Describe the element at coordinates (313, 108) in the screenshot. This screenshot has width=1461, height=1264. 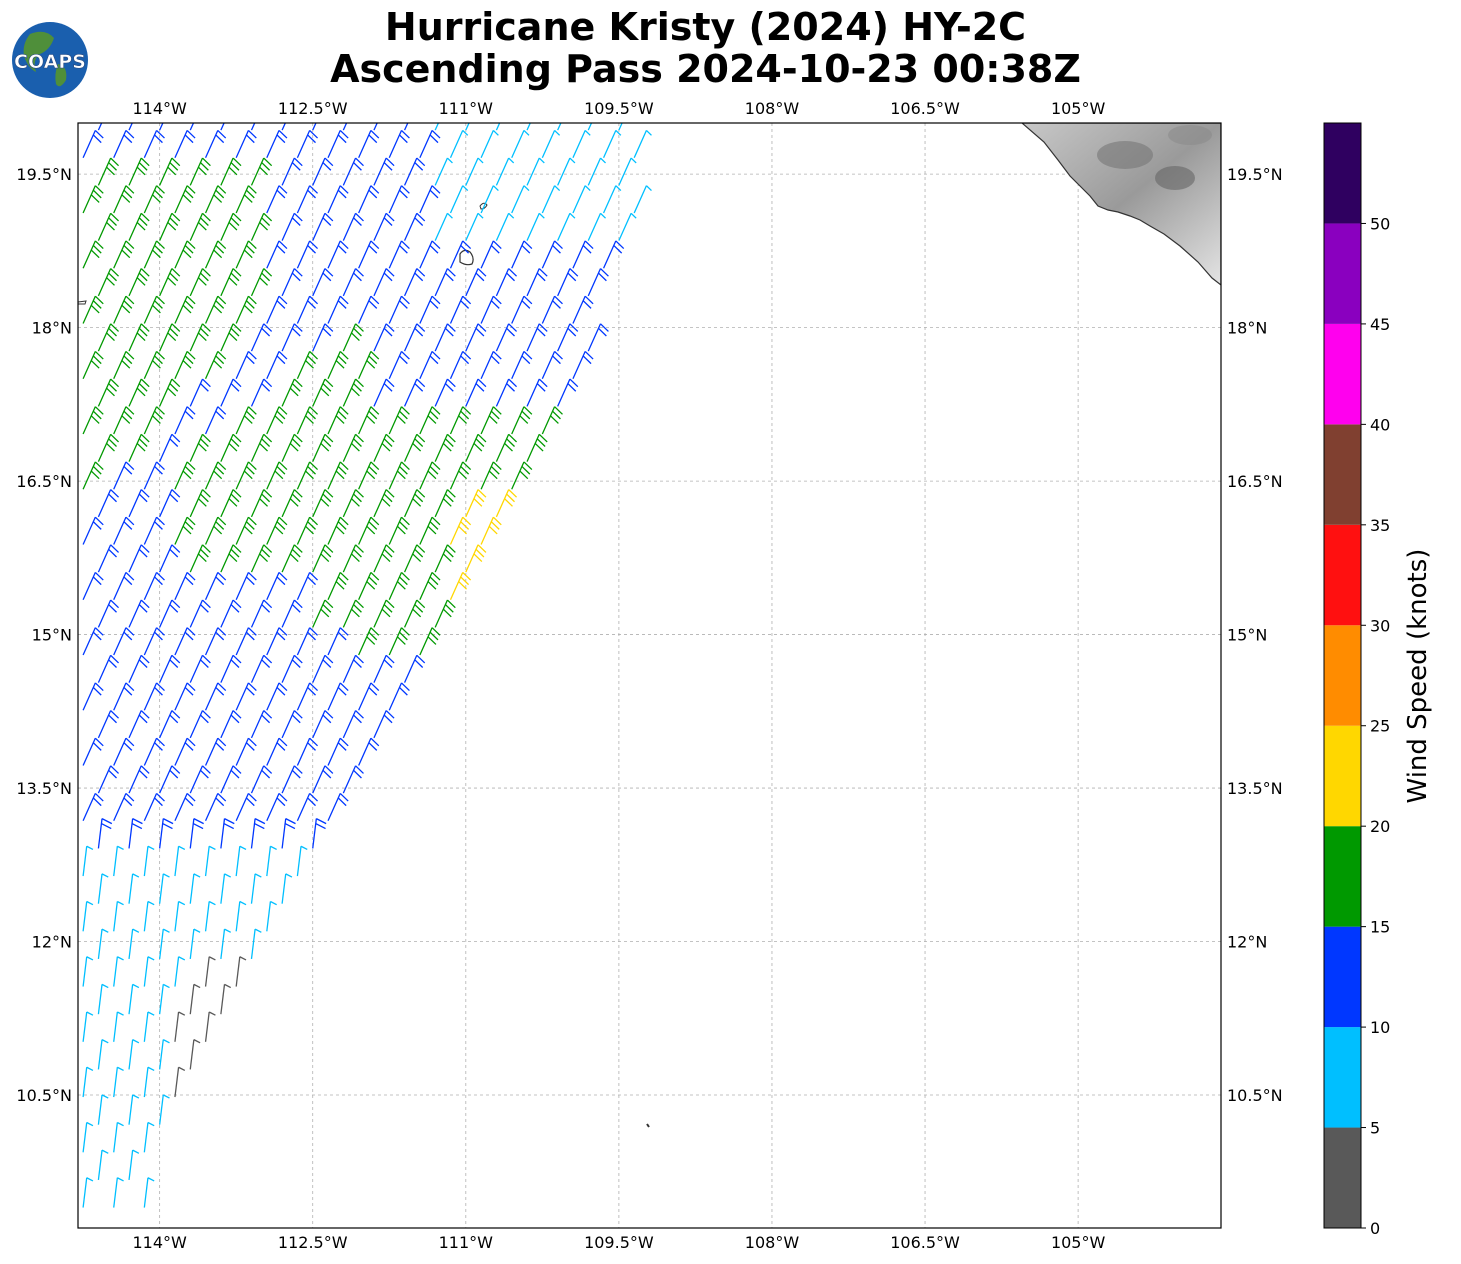
I see `lon-tick-label-top: 112.5°W` at that location.